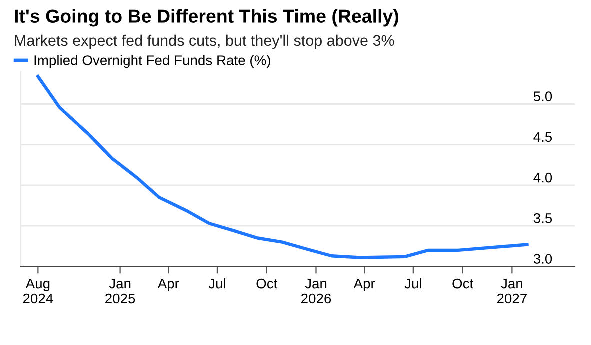 The image size is (591, 345). What do you see at coordinates (512, 291) in the screenshot?
I see `x-tick-label: Jan 2027` at bounding box center [512, 291].